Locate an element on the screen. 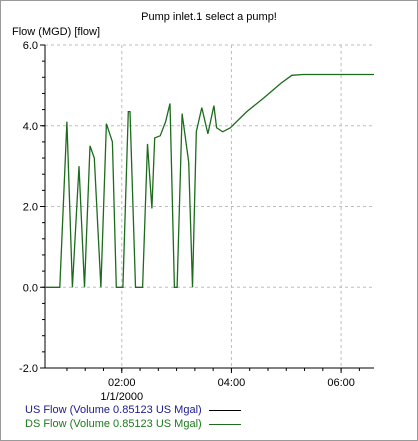 The width and height of the screenshot is (418, 441). x-tick-label: 02:00 is located at coordinates (122, 383).